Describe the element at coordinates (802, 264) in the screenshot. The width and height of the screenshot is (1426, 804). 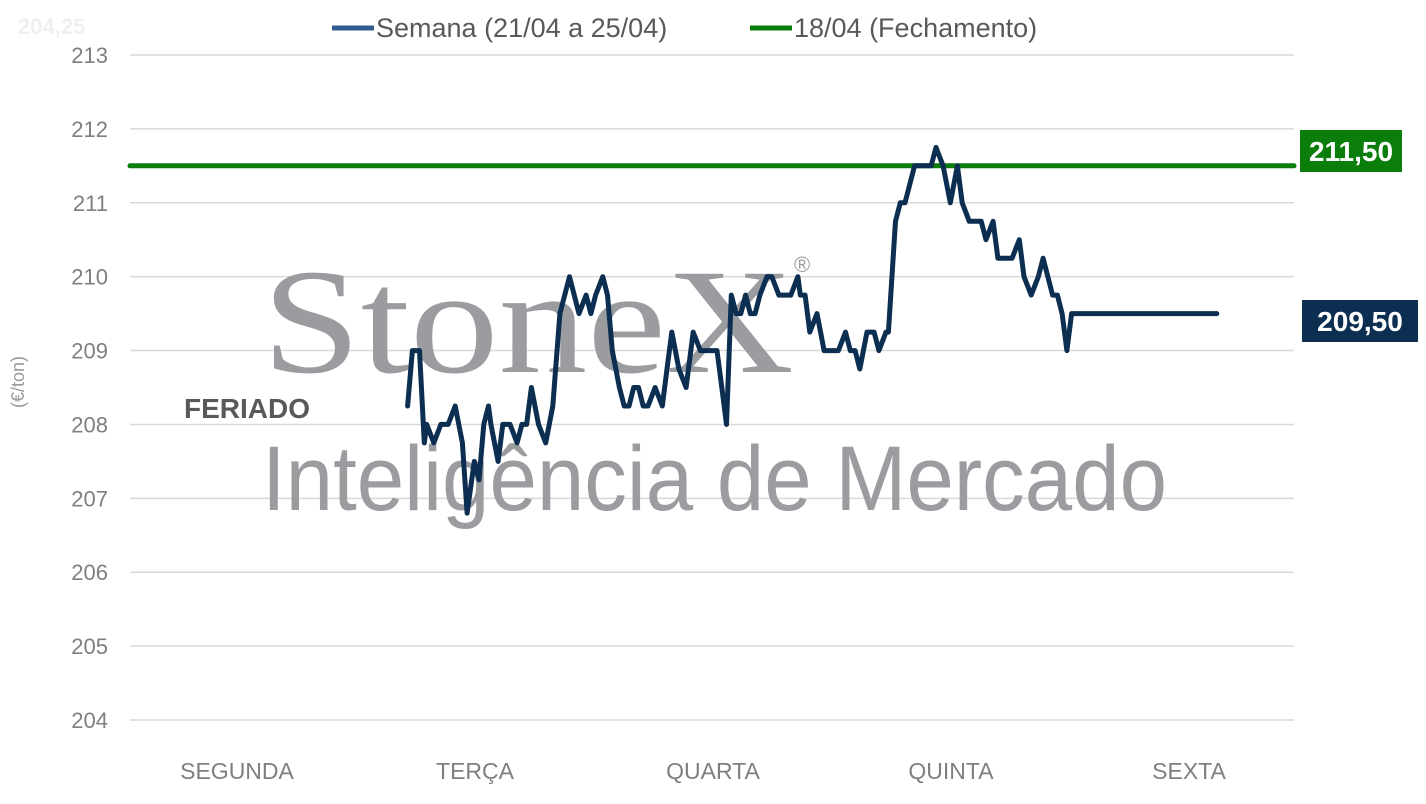
I see `watermark-registered: ®` at that location.